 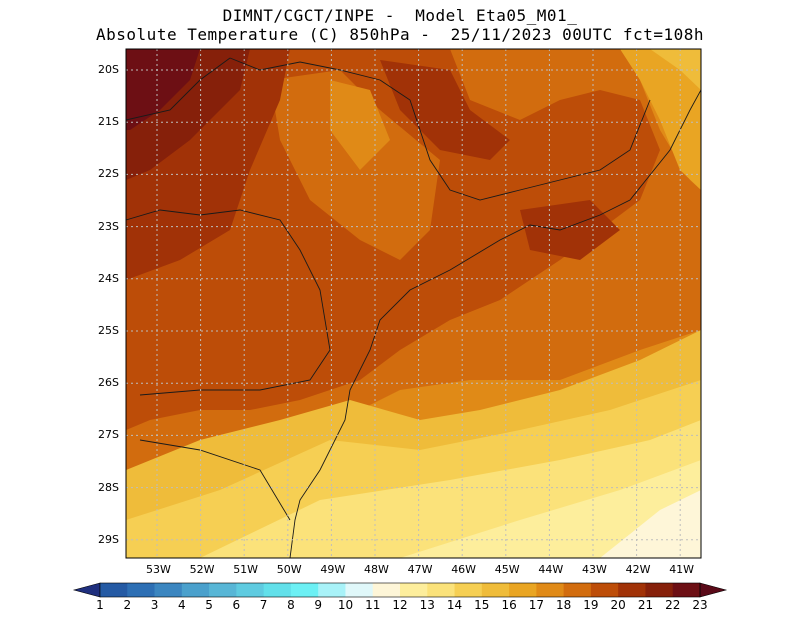 What do you see at coordinates (108, 330) in the screenshot?
I see `lat-label: 25S` at bounding box center [108, 330].